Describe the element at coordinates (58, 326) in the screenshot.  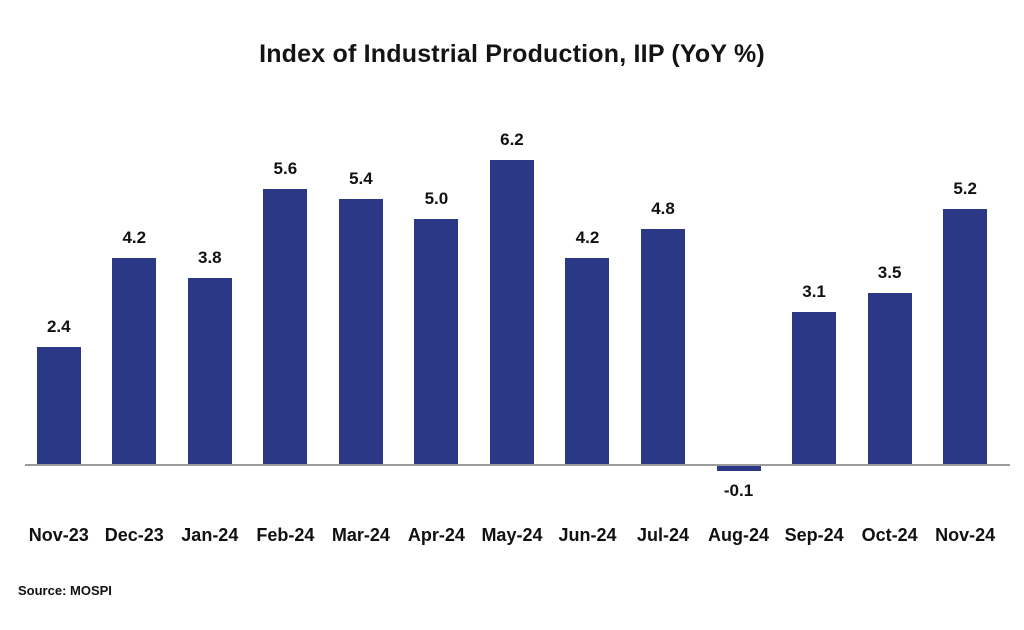
I see `bar-value-label: 2.4` at that location.